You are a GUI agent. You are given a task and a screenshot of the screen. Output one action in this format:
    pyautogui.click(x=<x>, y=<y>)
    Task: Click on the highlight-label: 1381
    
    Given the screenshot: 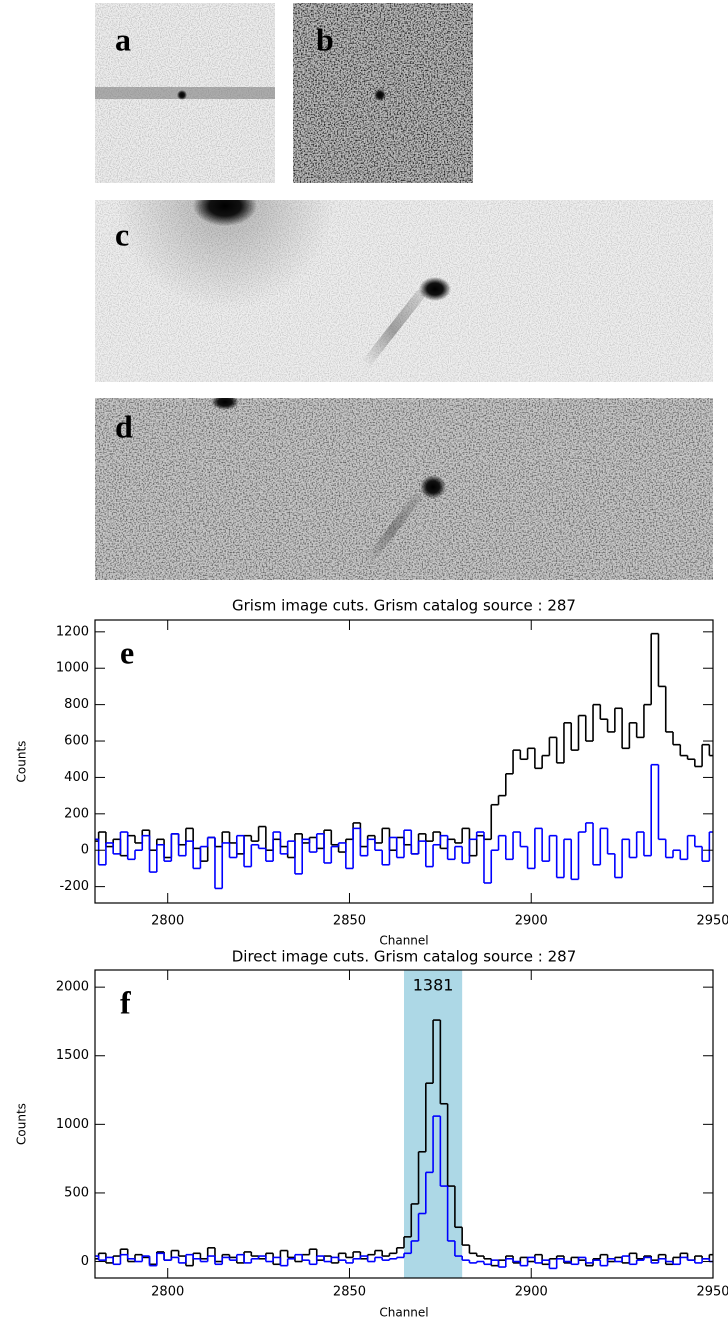 What is the action you would take?
    pyautogui.click(x=433, y=985)
    